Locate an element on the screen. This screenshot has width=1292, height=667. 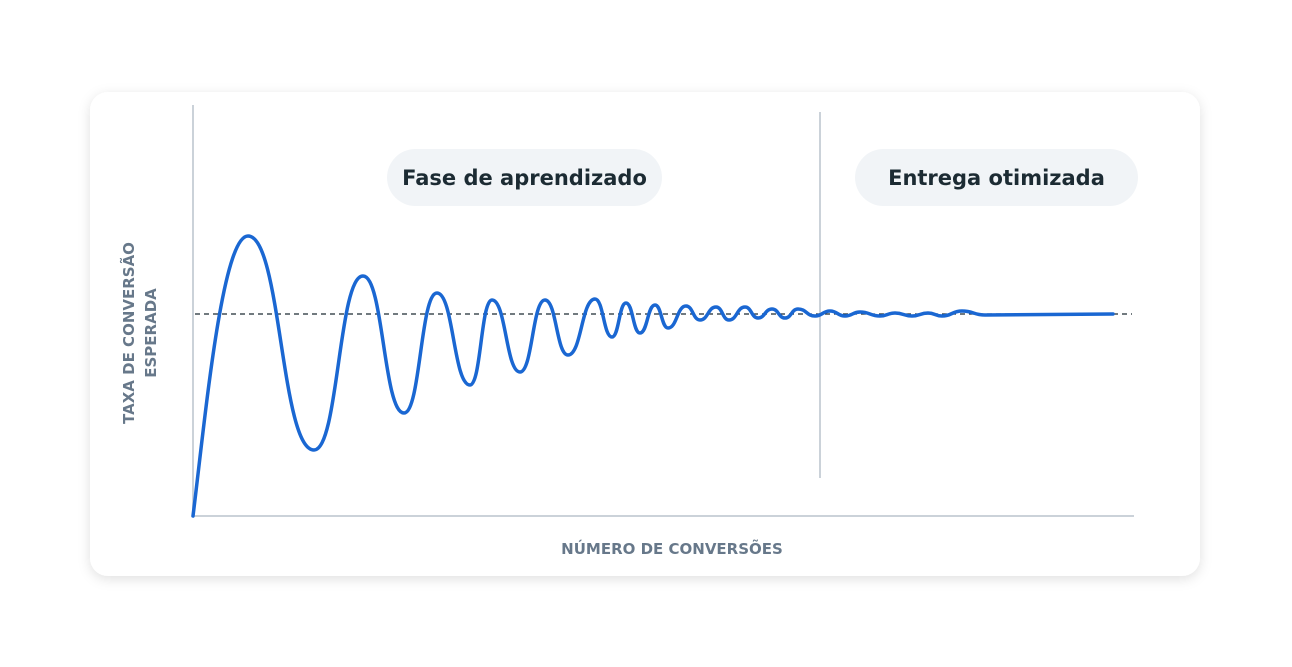
x-axis-label: NÚMERO DE CONVERSÕES is located at coordinates (672, 548).